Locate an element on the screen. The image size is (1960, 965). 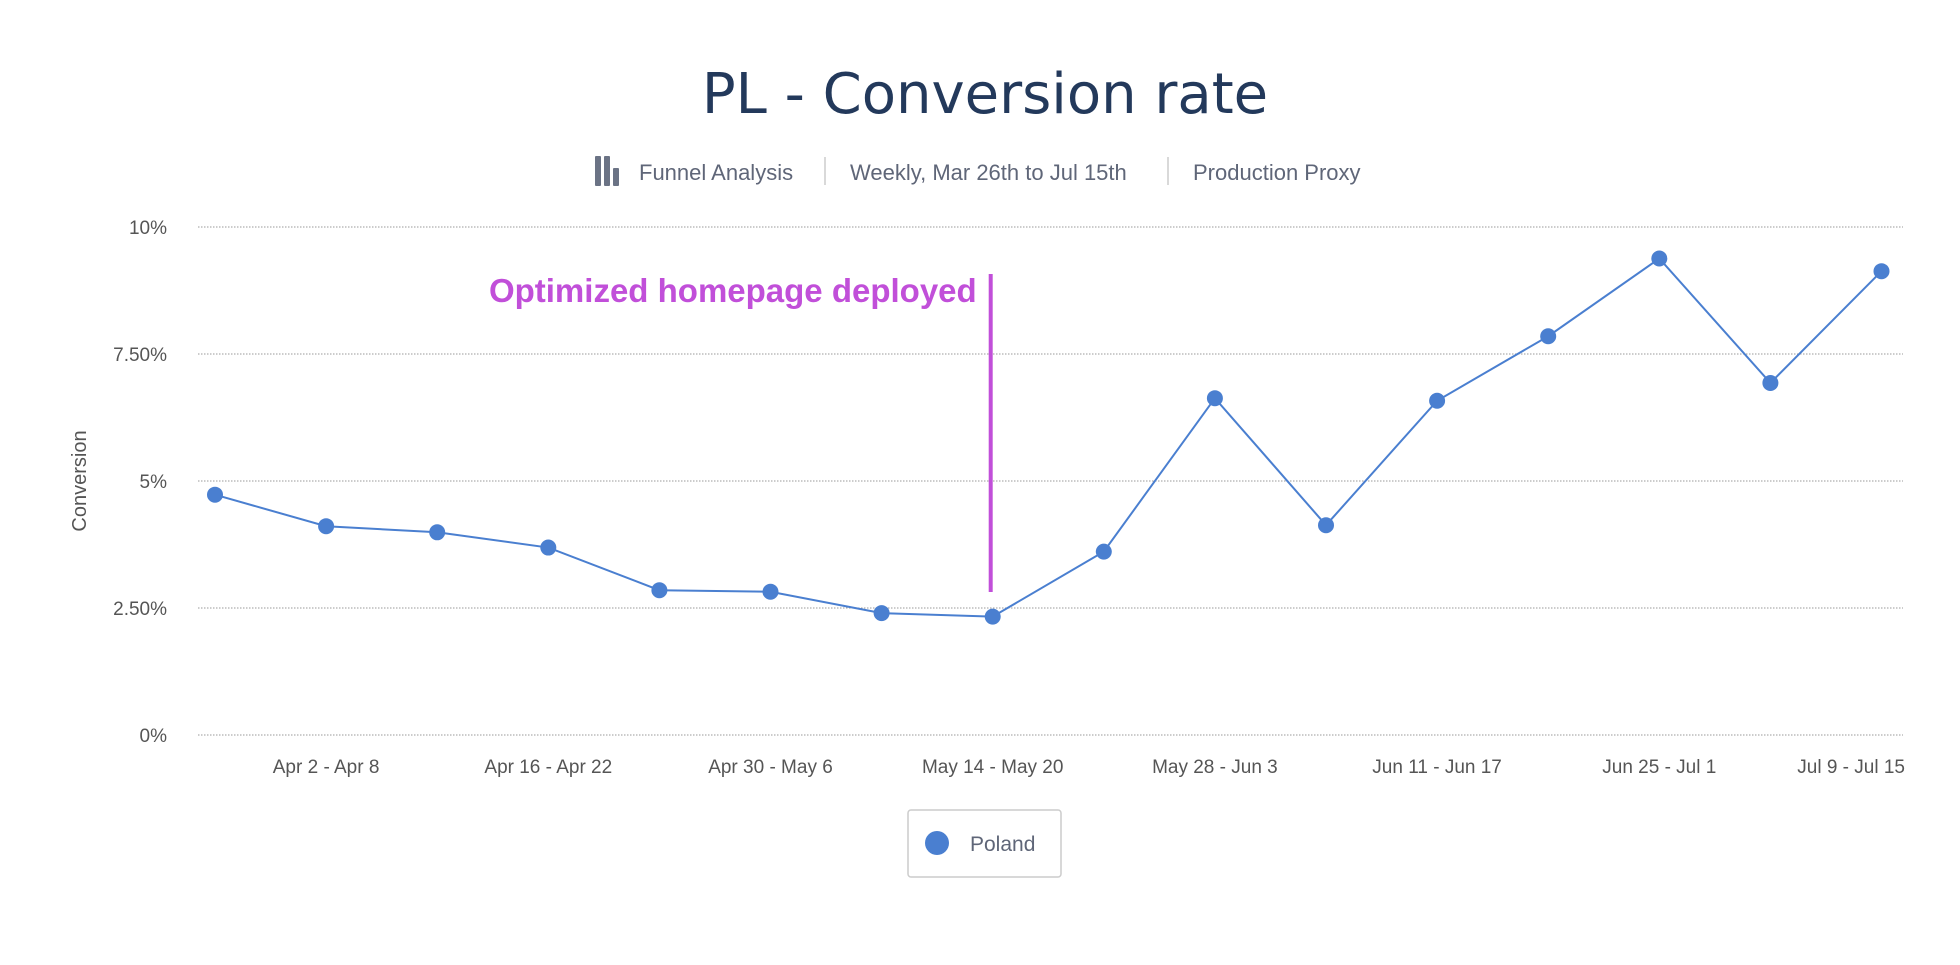
x-tick-label: Jul 9 - Jul 15 is located at coordinates (1851, 767).